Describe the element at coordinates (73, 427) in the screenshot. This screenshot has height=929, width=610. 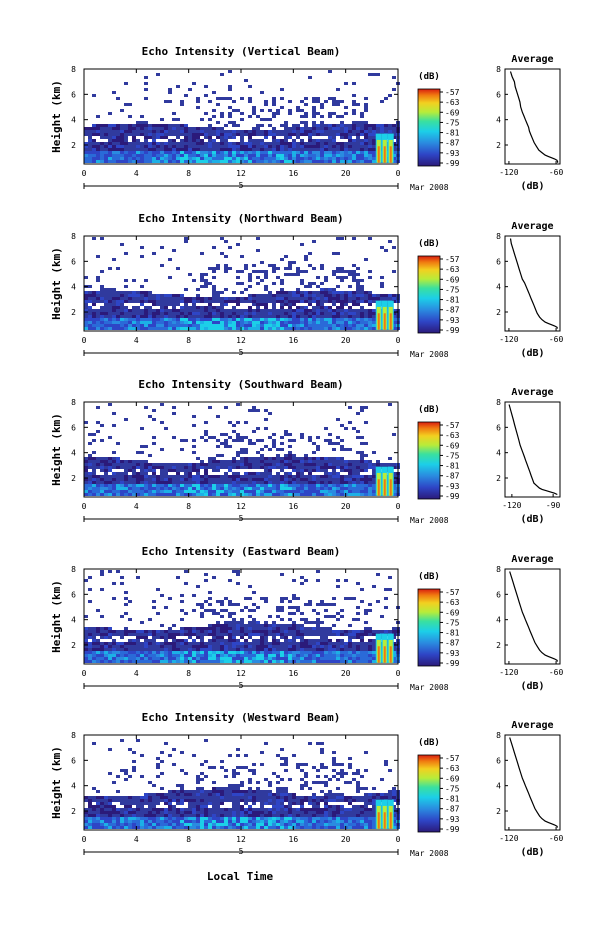
I see `y-tick-label: 6` at that location.